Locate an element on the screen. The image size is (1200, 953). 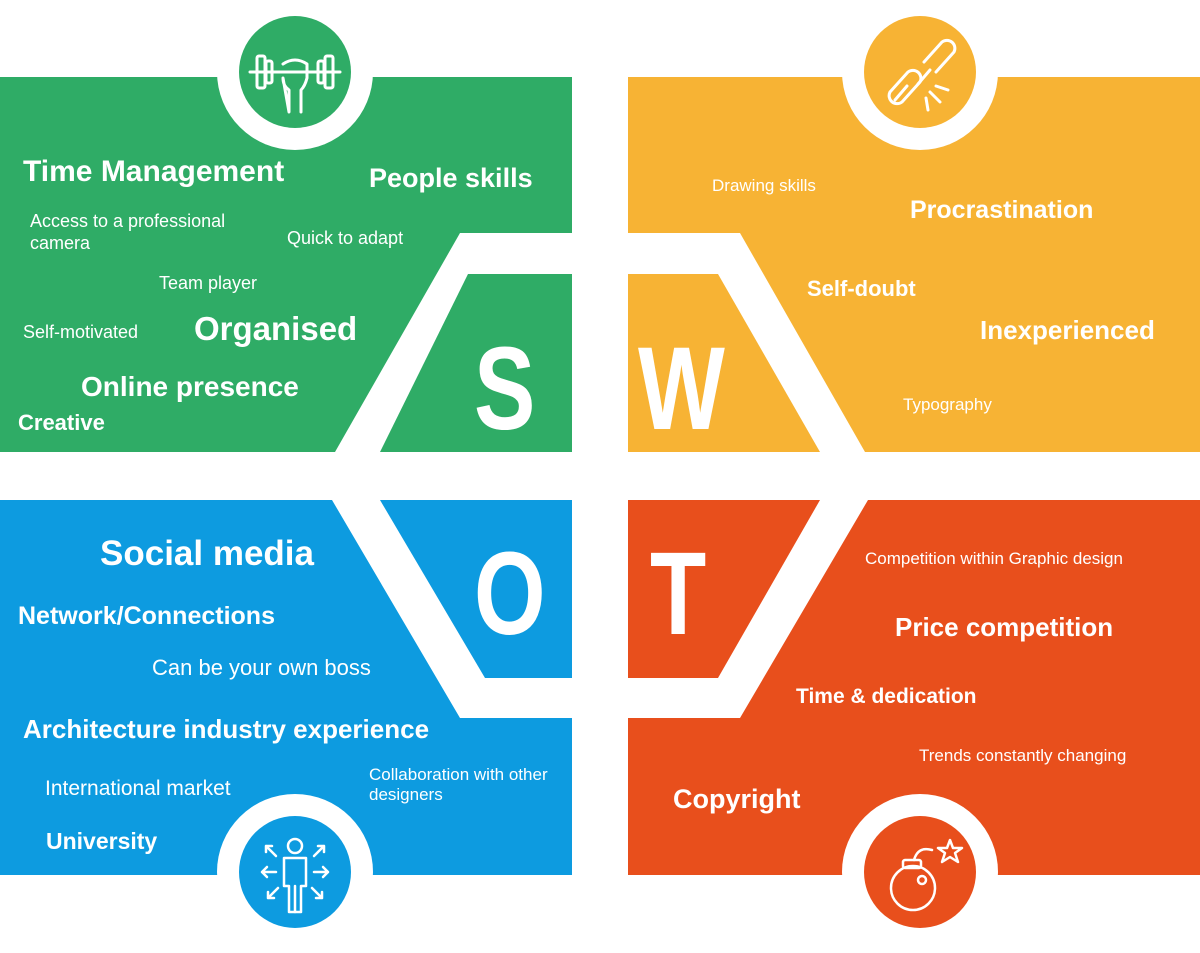
weakness-item: Inexperienced is located at coordinates (1067, 330).